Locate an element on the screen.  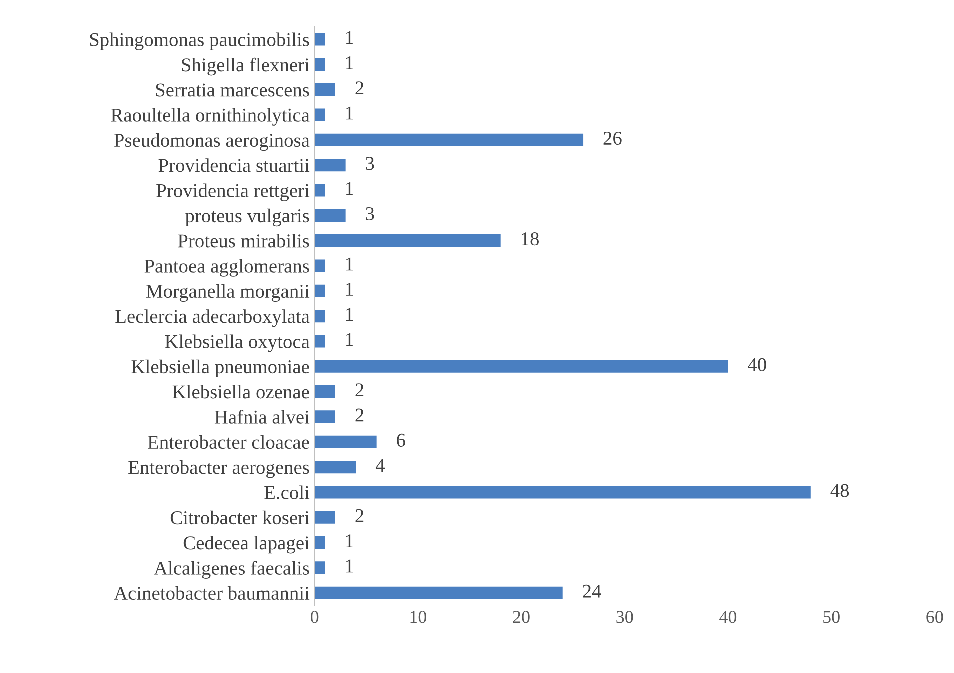
y-tick-label: Hafnia alvei is located at coordinates (262, 417).